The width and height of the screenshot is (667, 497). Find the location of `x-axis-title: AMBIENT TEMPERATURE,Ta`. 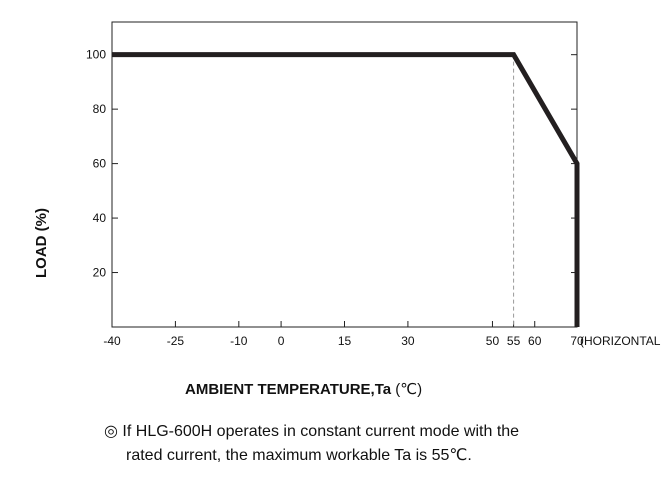

x-axis-title: AMBIENT TEMPERATURE,Ta is located at coordinates (288, 389).